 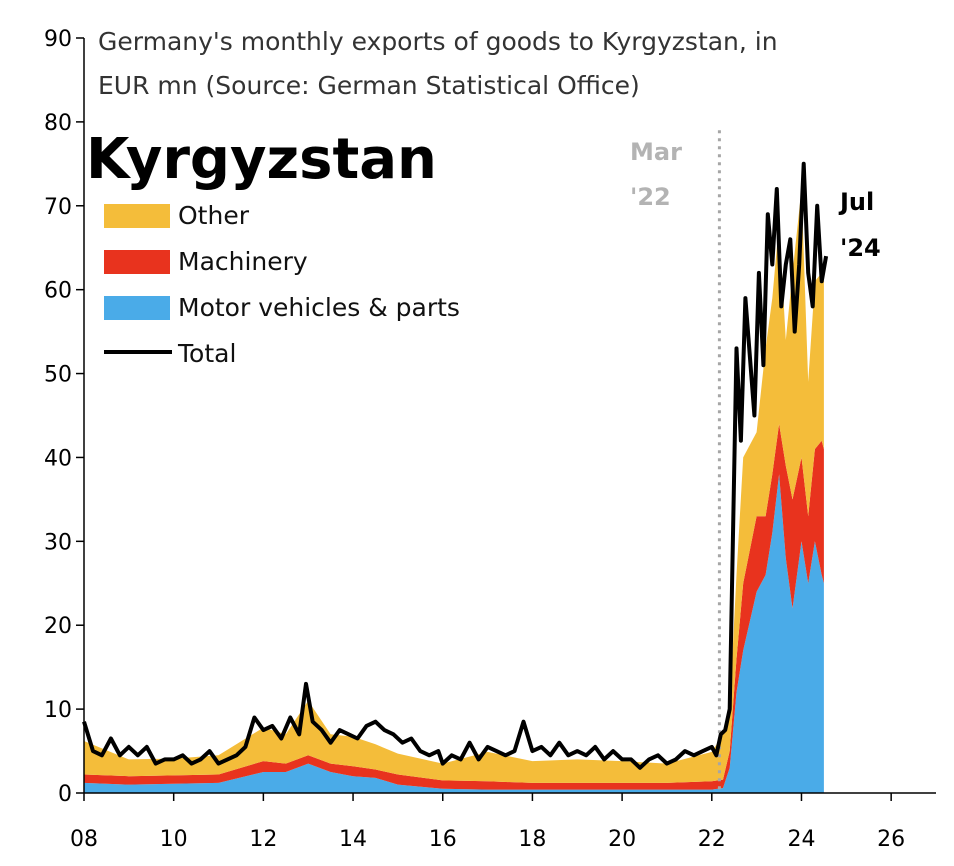 What do you see at coordinates (58, 710) in the screenshot?
I see `y-tick-label: 10` at bounding box center [58, 710].